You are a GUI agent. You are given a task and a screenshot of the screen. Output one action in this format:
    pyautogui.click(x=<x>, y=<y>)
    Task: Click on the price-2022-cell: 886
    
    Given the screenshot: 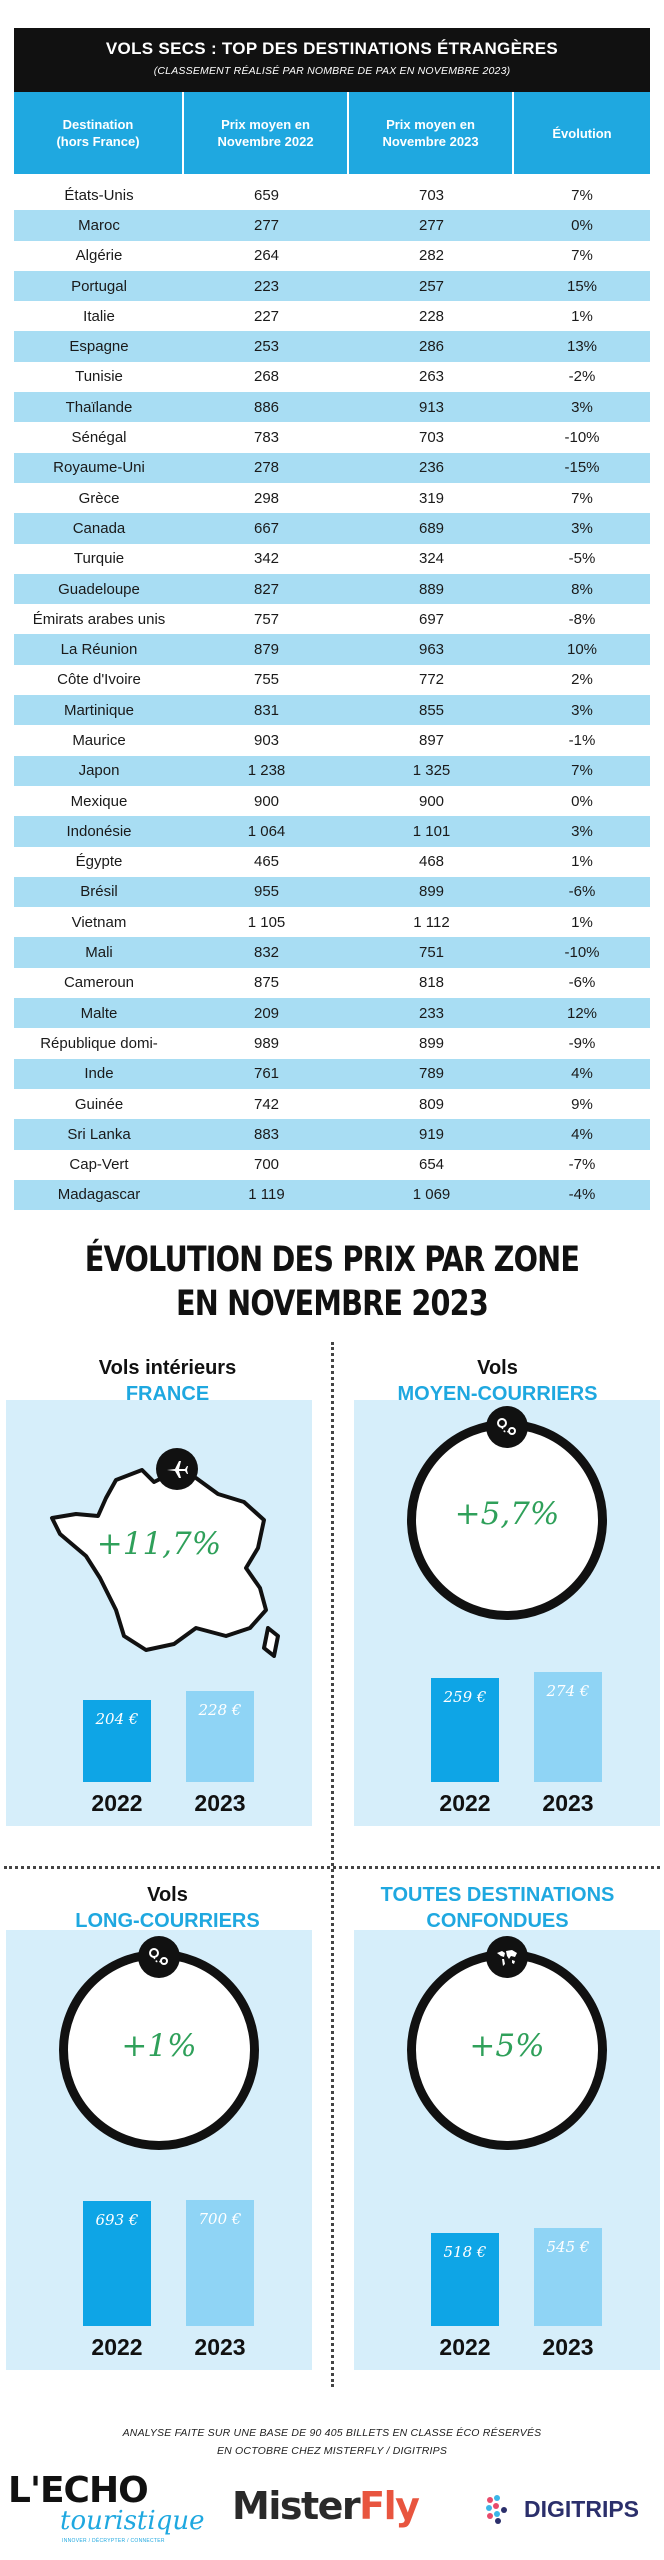 What is the action you would take?
    pyautogui.click(x=266, y=407)
    